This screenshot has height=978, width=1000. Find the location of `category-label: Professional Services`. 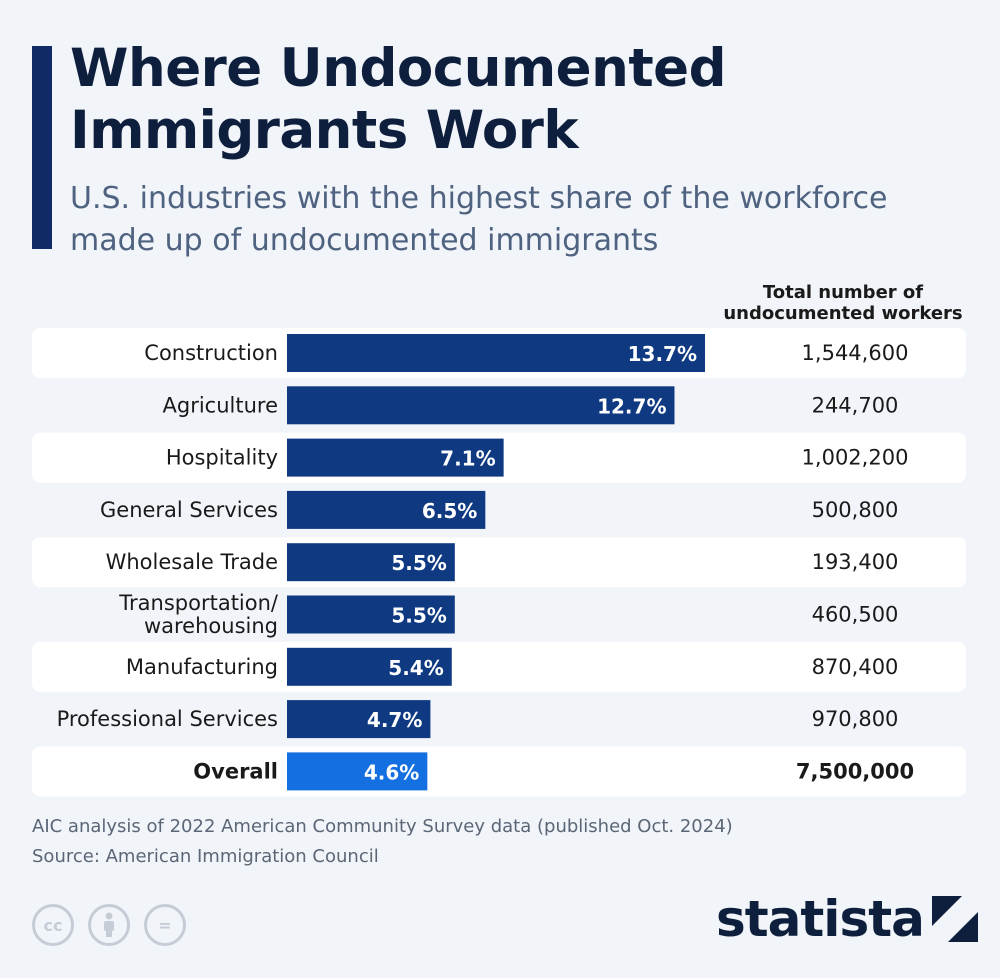

category-label: Professional Services is located at coordinates (167, 719).